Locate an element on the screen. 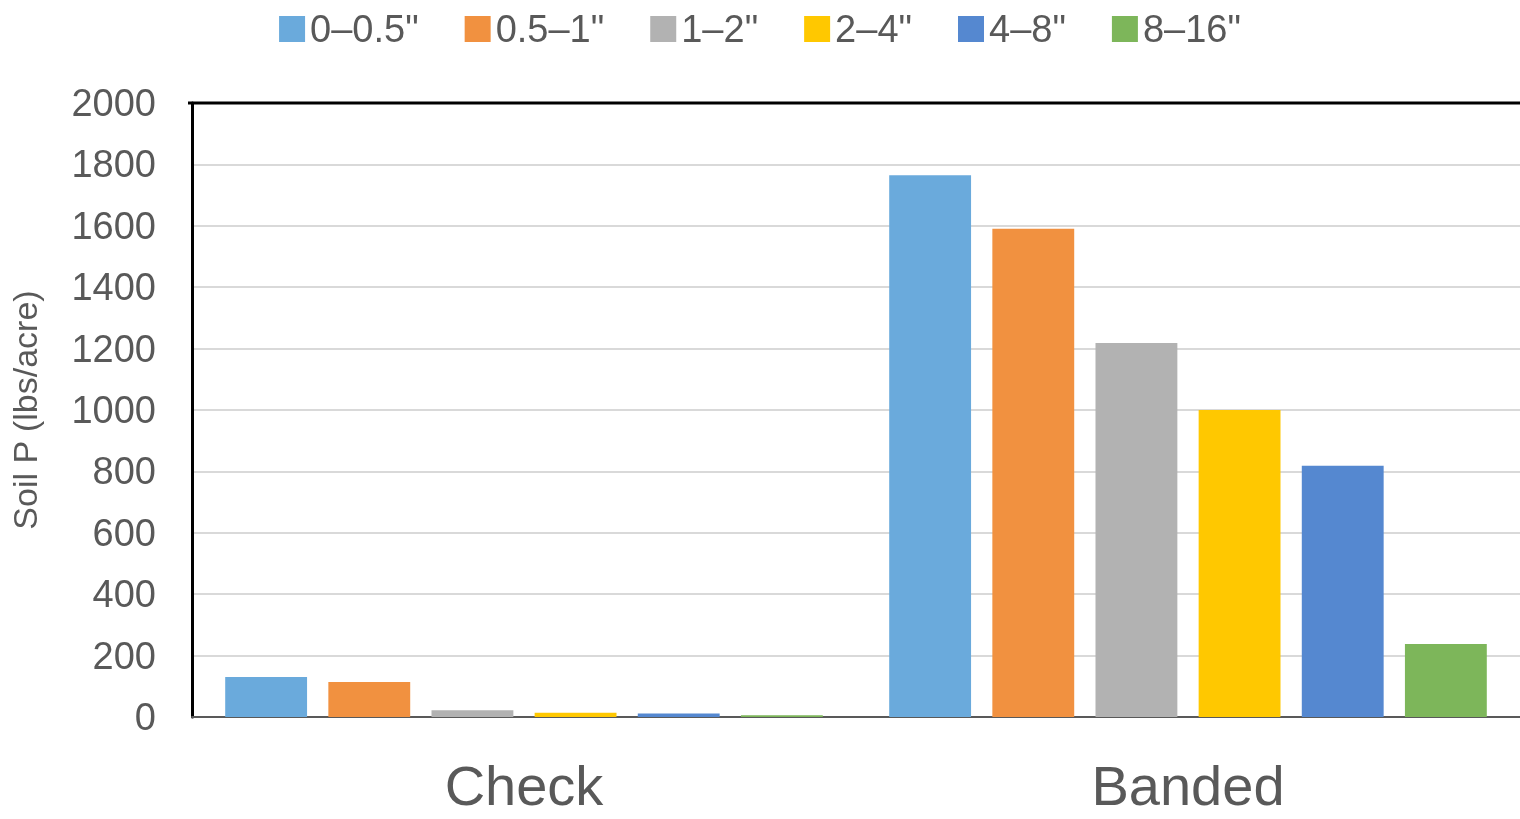 The height and width of the screenshot is (819, 1520). y-tick-label: 600 is located at coordinates (124, 532).